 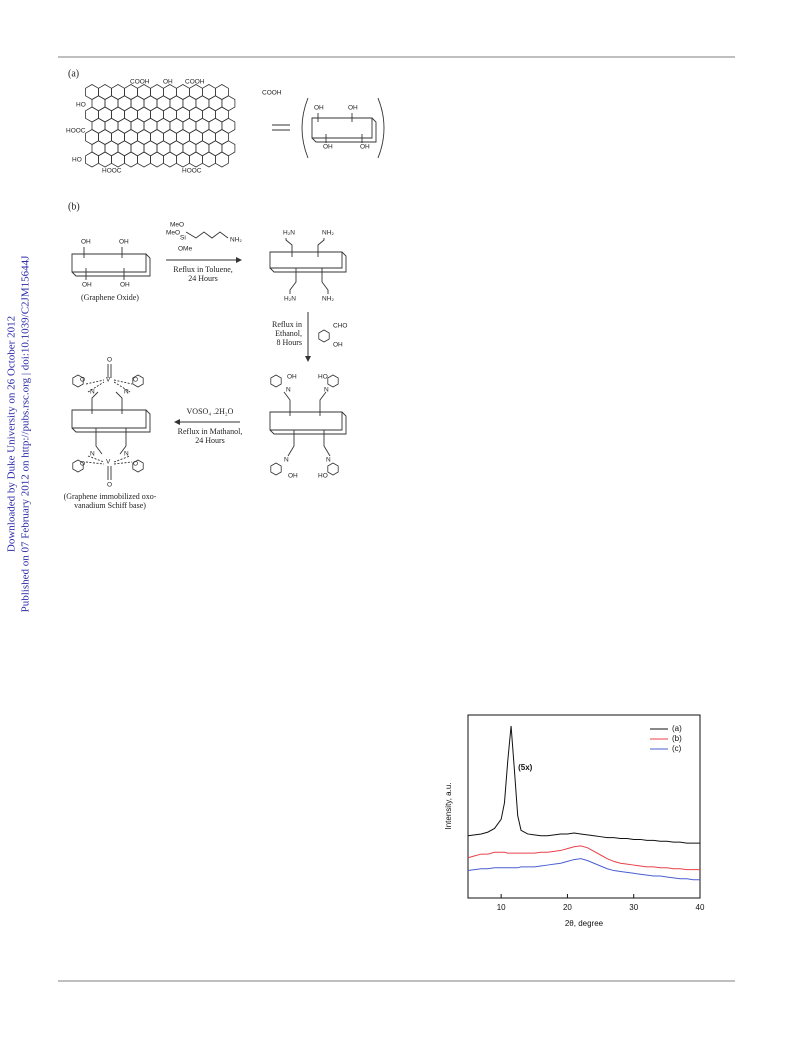 What do you see at coordinates (110, 496) in the screenshot?
I see `compound-name: (Graphene immobilized oxo-` at bounding box center [110, 496].